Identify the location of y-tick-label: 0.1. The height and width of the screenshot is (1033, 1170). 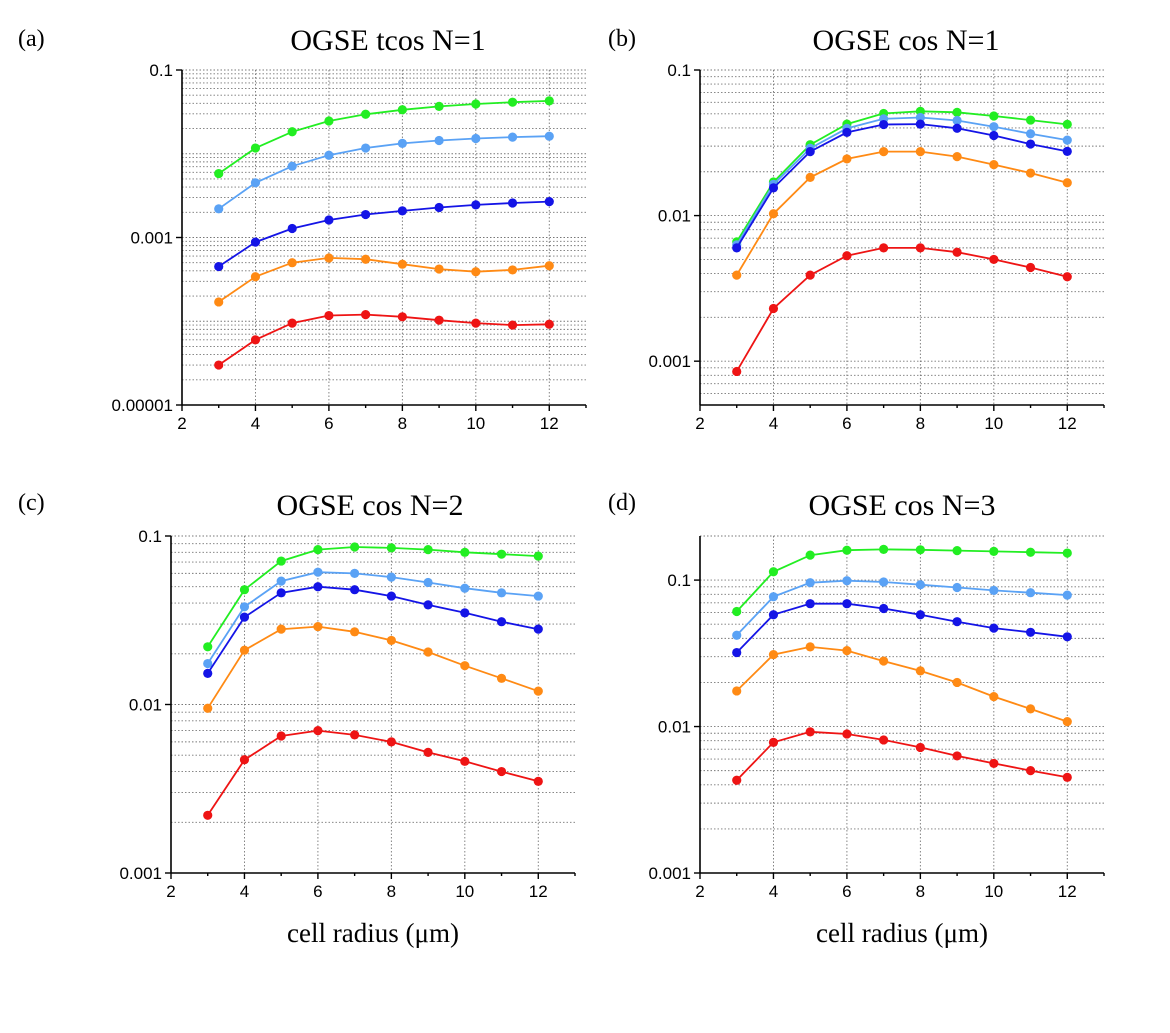
(679, 580).